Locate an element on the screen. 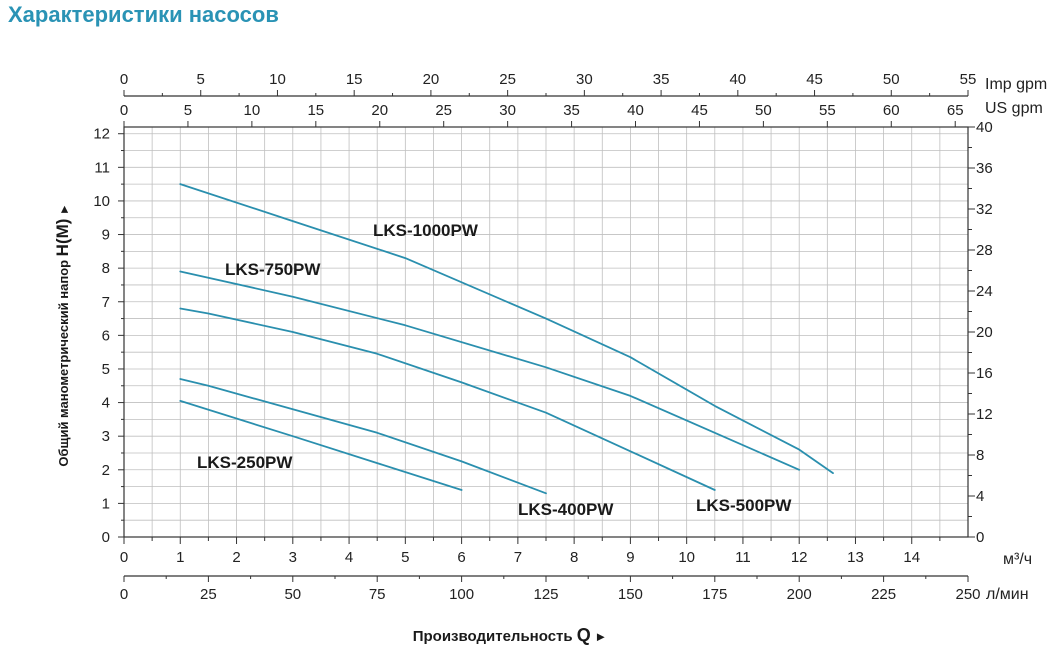 This screenshot has height=655, width=1064. x-m3h-tick-label: 12 is located at coordinates (799, 557).